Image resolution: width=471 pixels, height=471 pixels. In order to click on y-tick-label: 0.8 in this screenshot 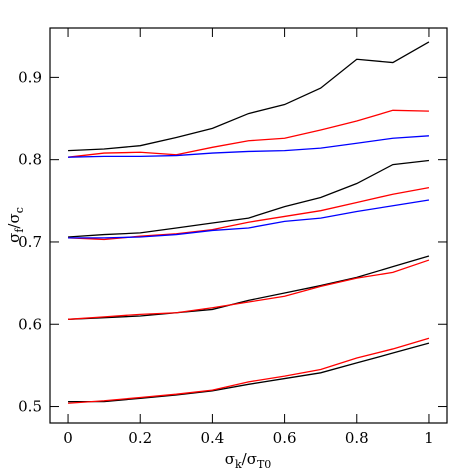, I will do `click(30, 160)`.